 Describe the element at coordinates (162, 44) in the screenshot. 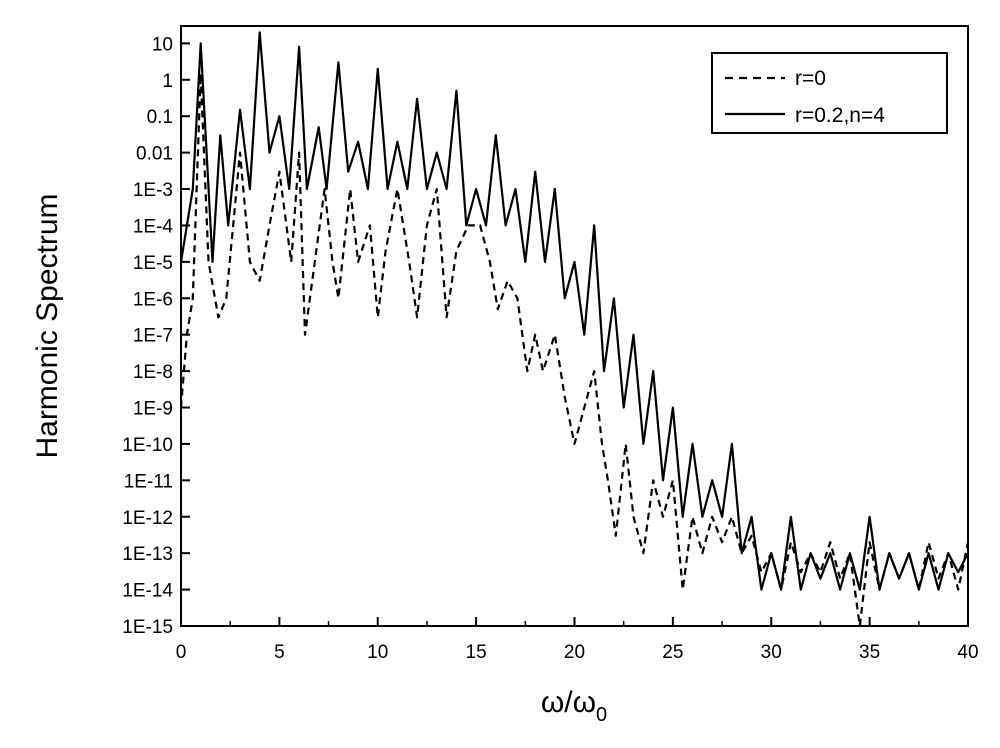

I see `y-tick-label: 10` at that location.